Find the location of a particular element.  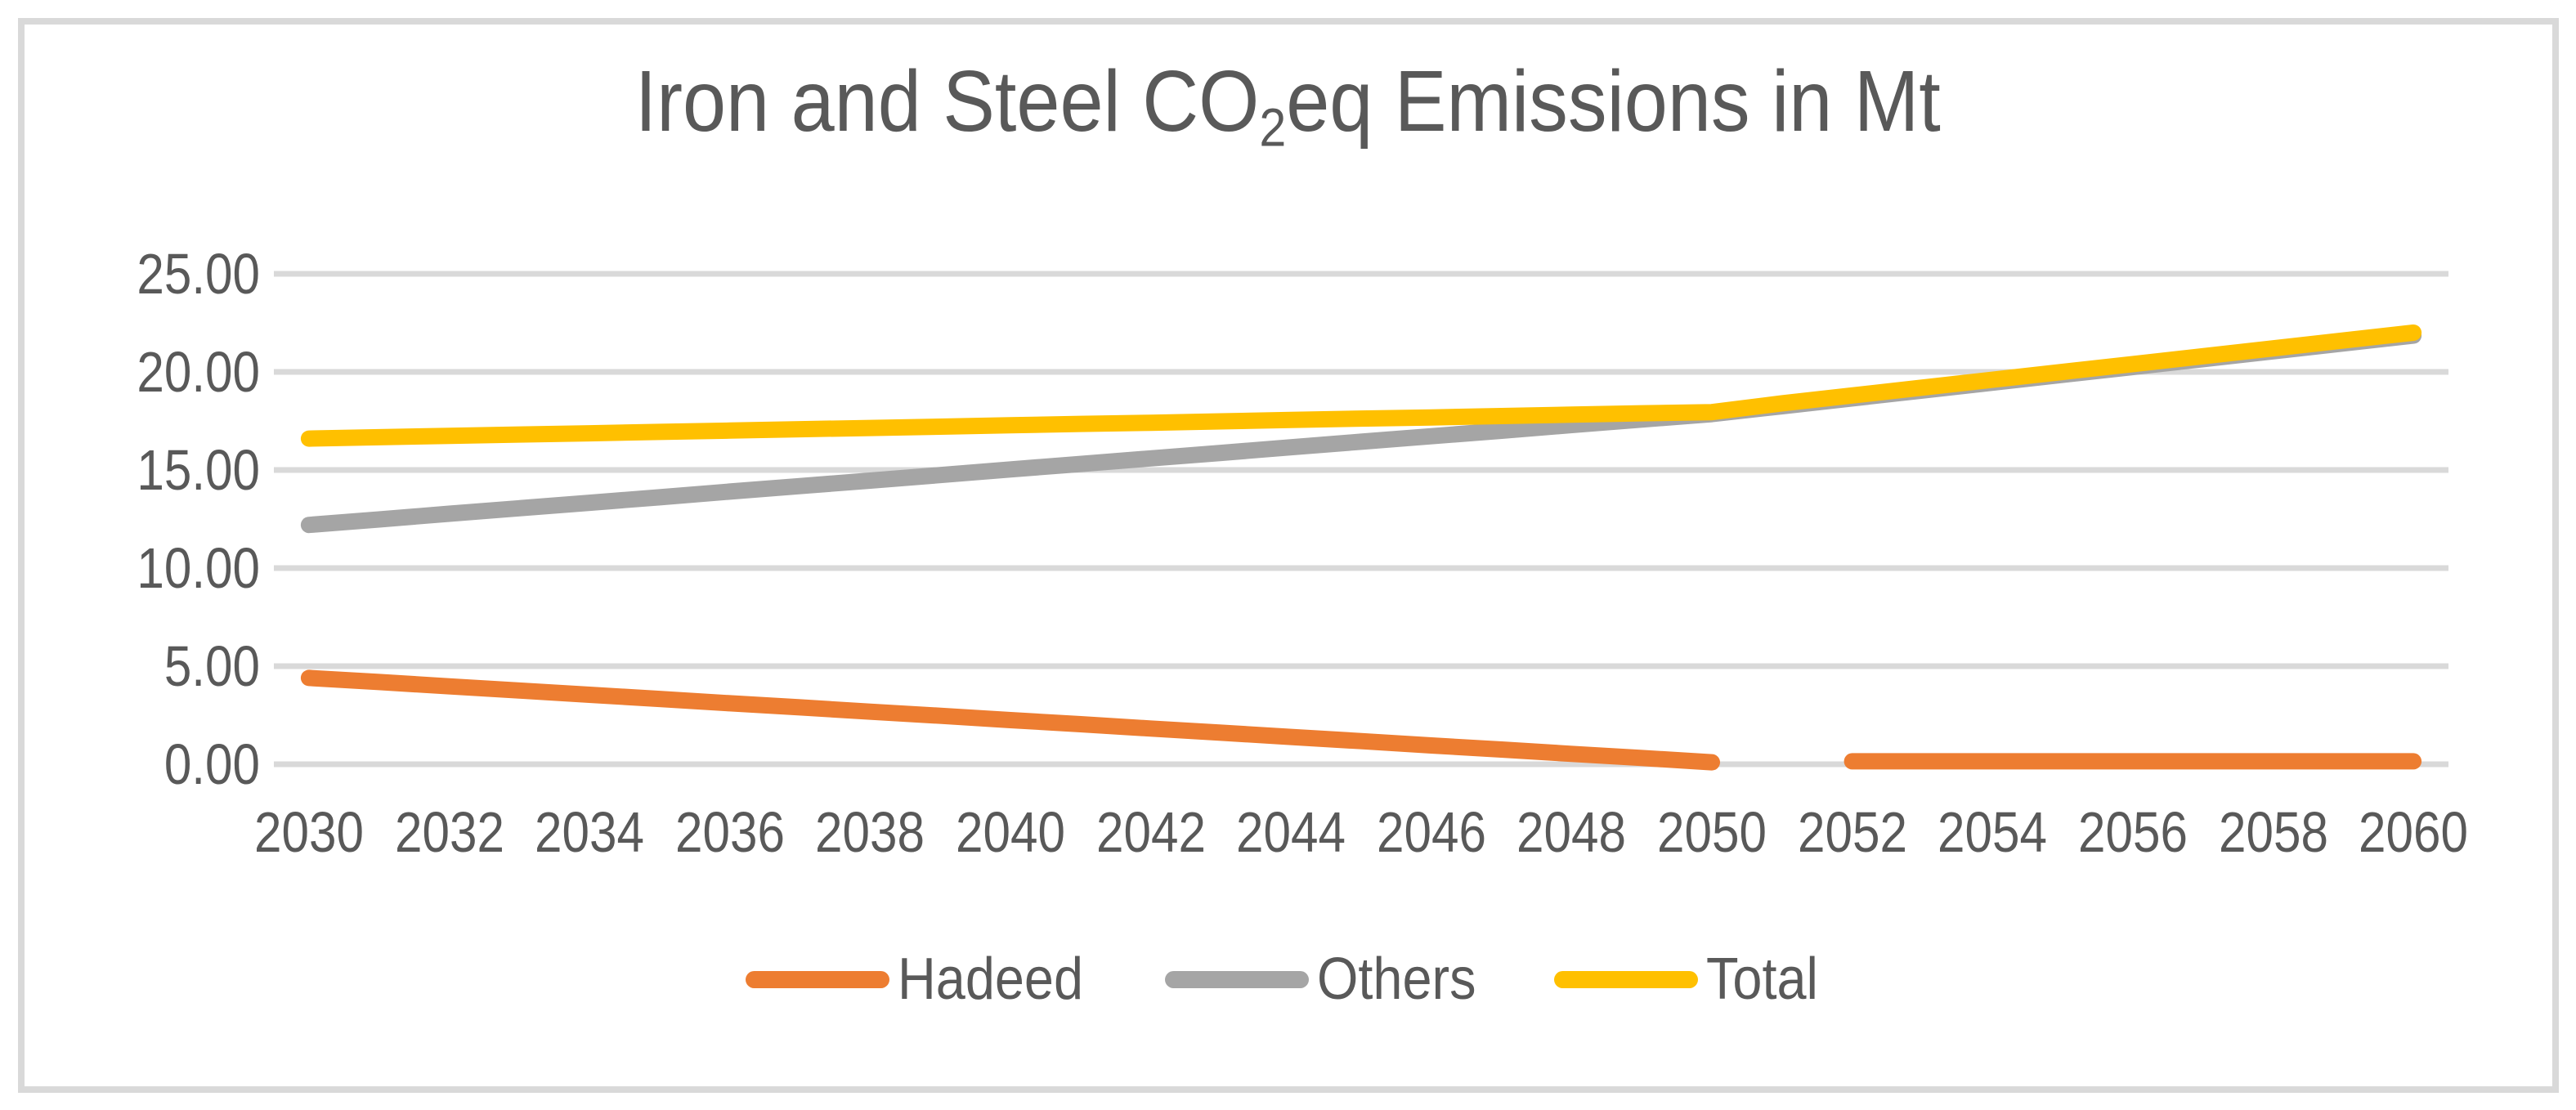

legend: Hadeed Others Total is located at coordinates (1288, 979).